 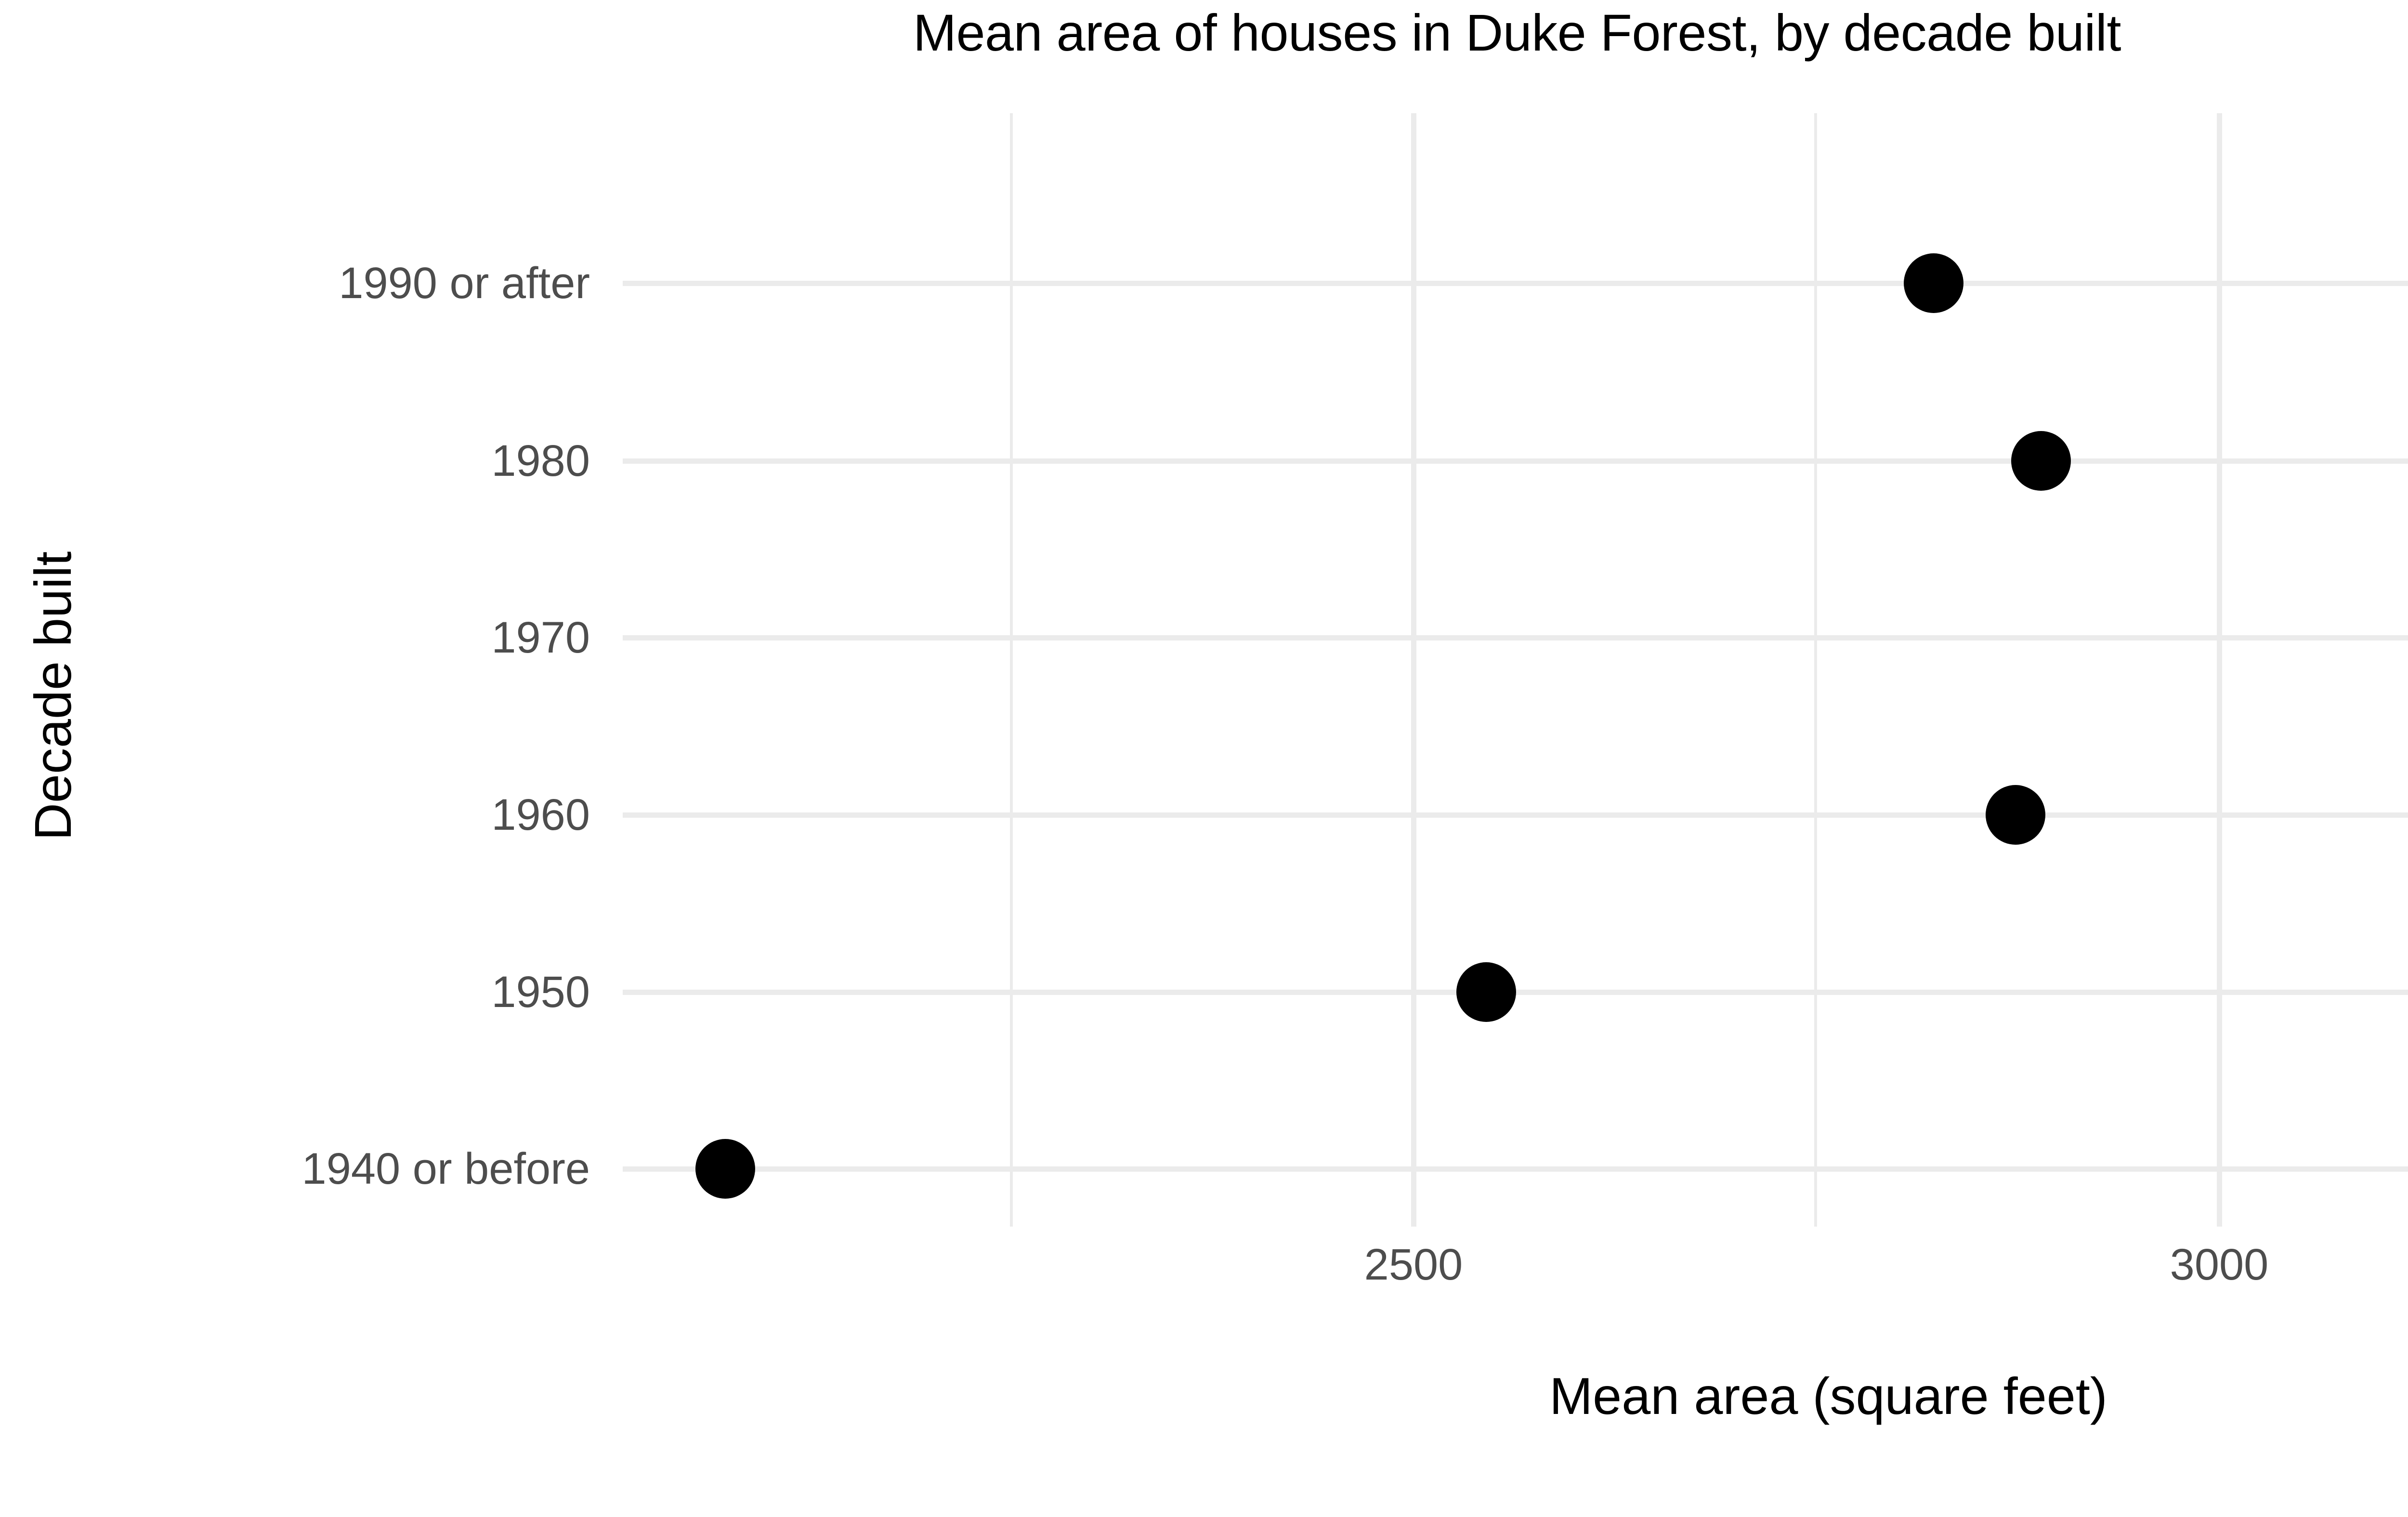 What do you see at coordinates (1515, 638) in the screenshot?
I see `gridline-horizontal-1970` at bounding box center [1515, 638].